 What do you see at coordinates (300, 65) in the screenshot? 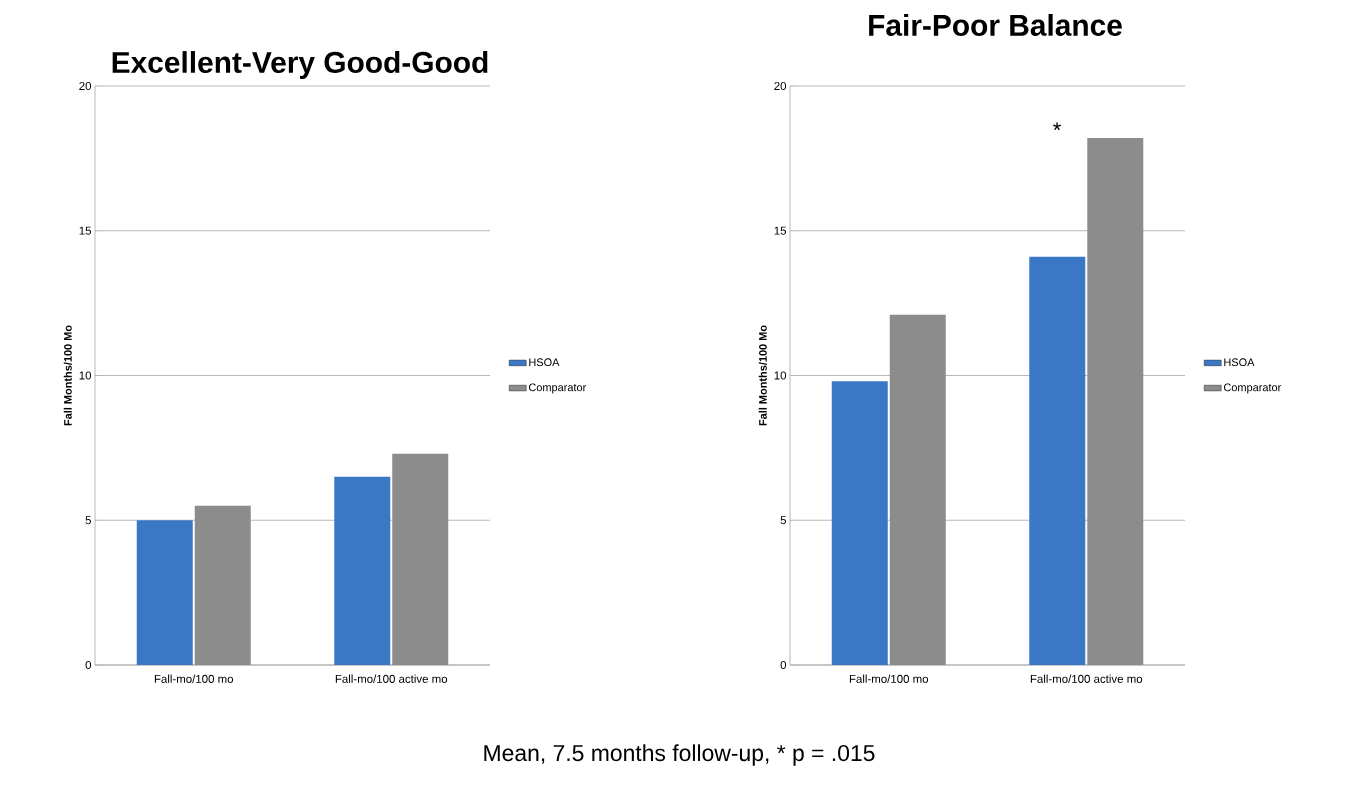
I see `chart-title: Excellent-Very Good-Good` at bounding box center [300, 65].